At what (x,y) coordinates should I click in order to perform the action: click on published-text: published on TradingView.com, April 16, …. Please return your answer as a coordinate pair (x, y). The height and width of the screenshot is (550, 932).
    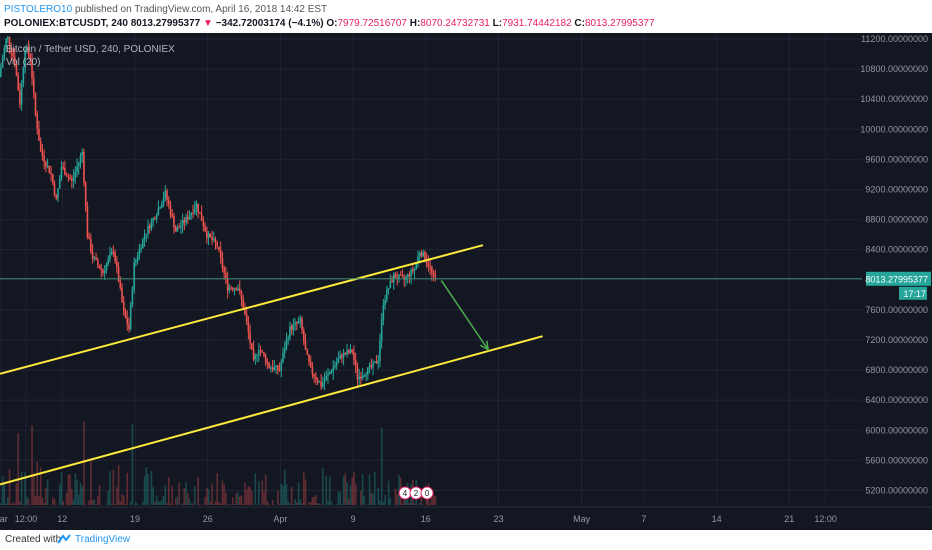
    Looking at the image, I should click on (200, 9).